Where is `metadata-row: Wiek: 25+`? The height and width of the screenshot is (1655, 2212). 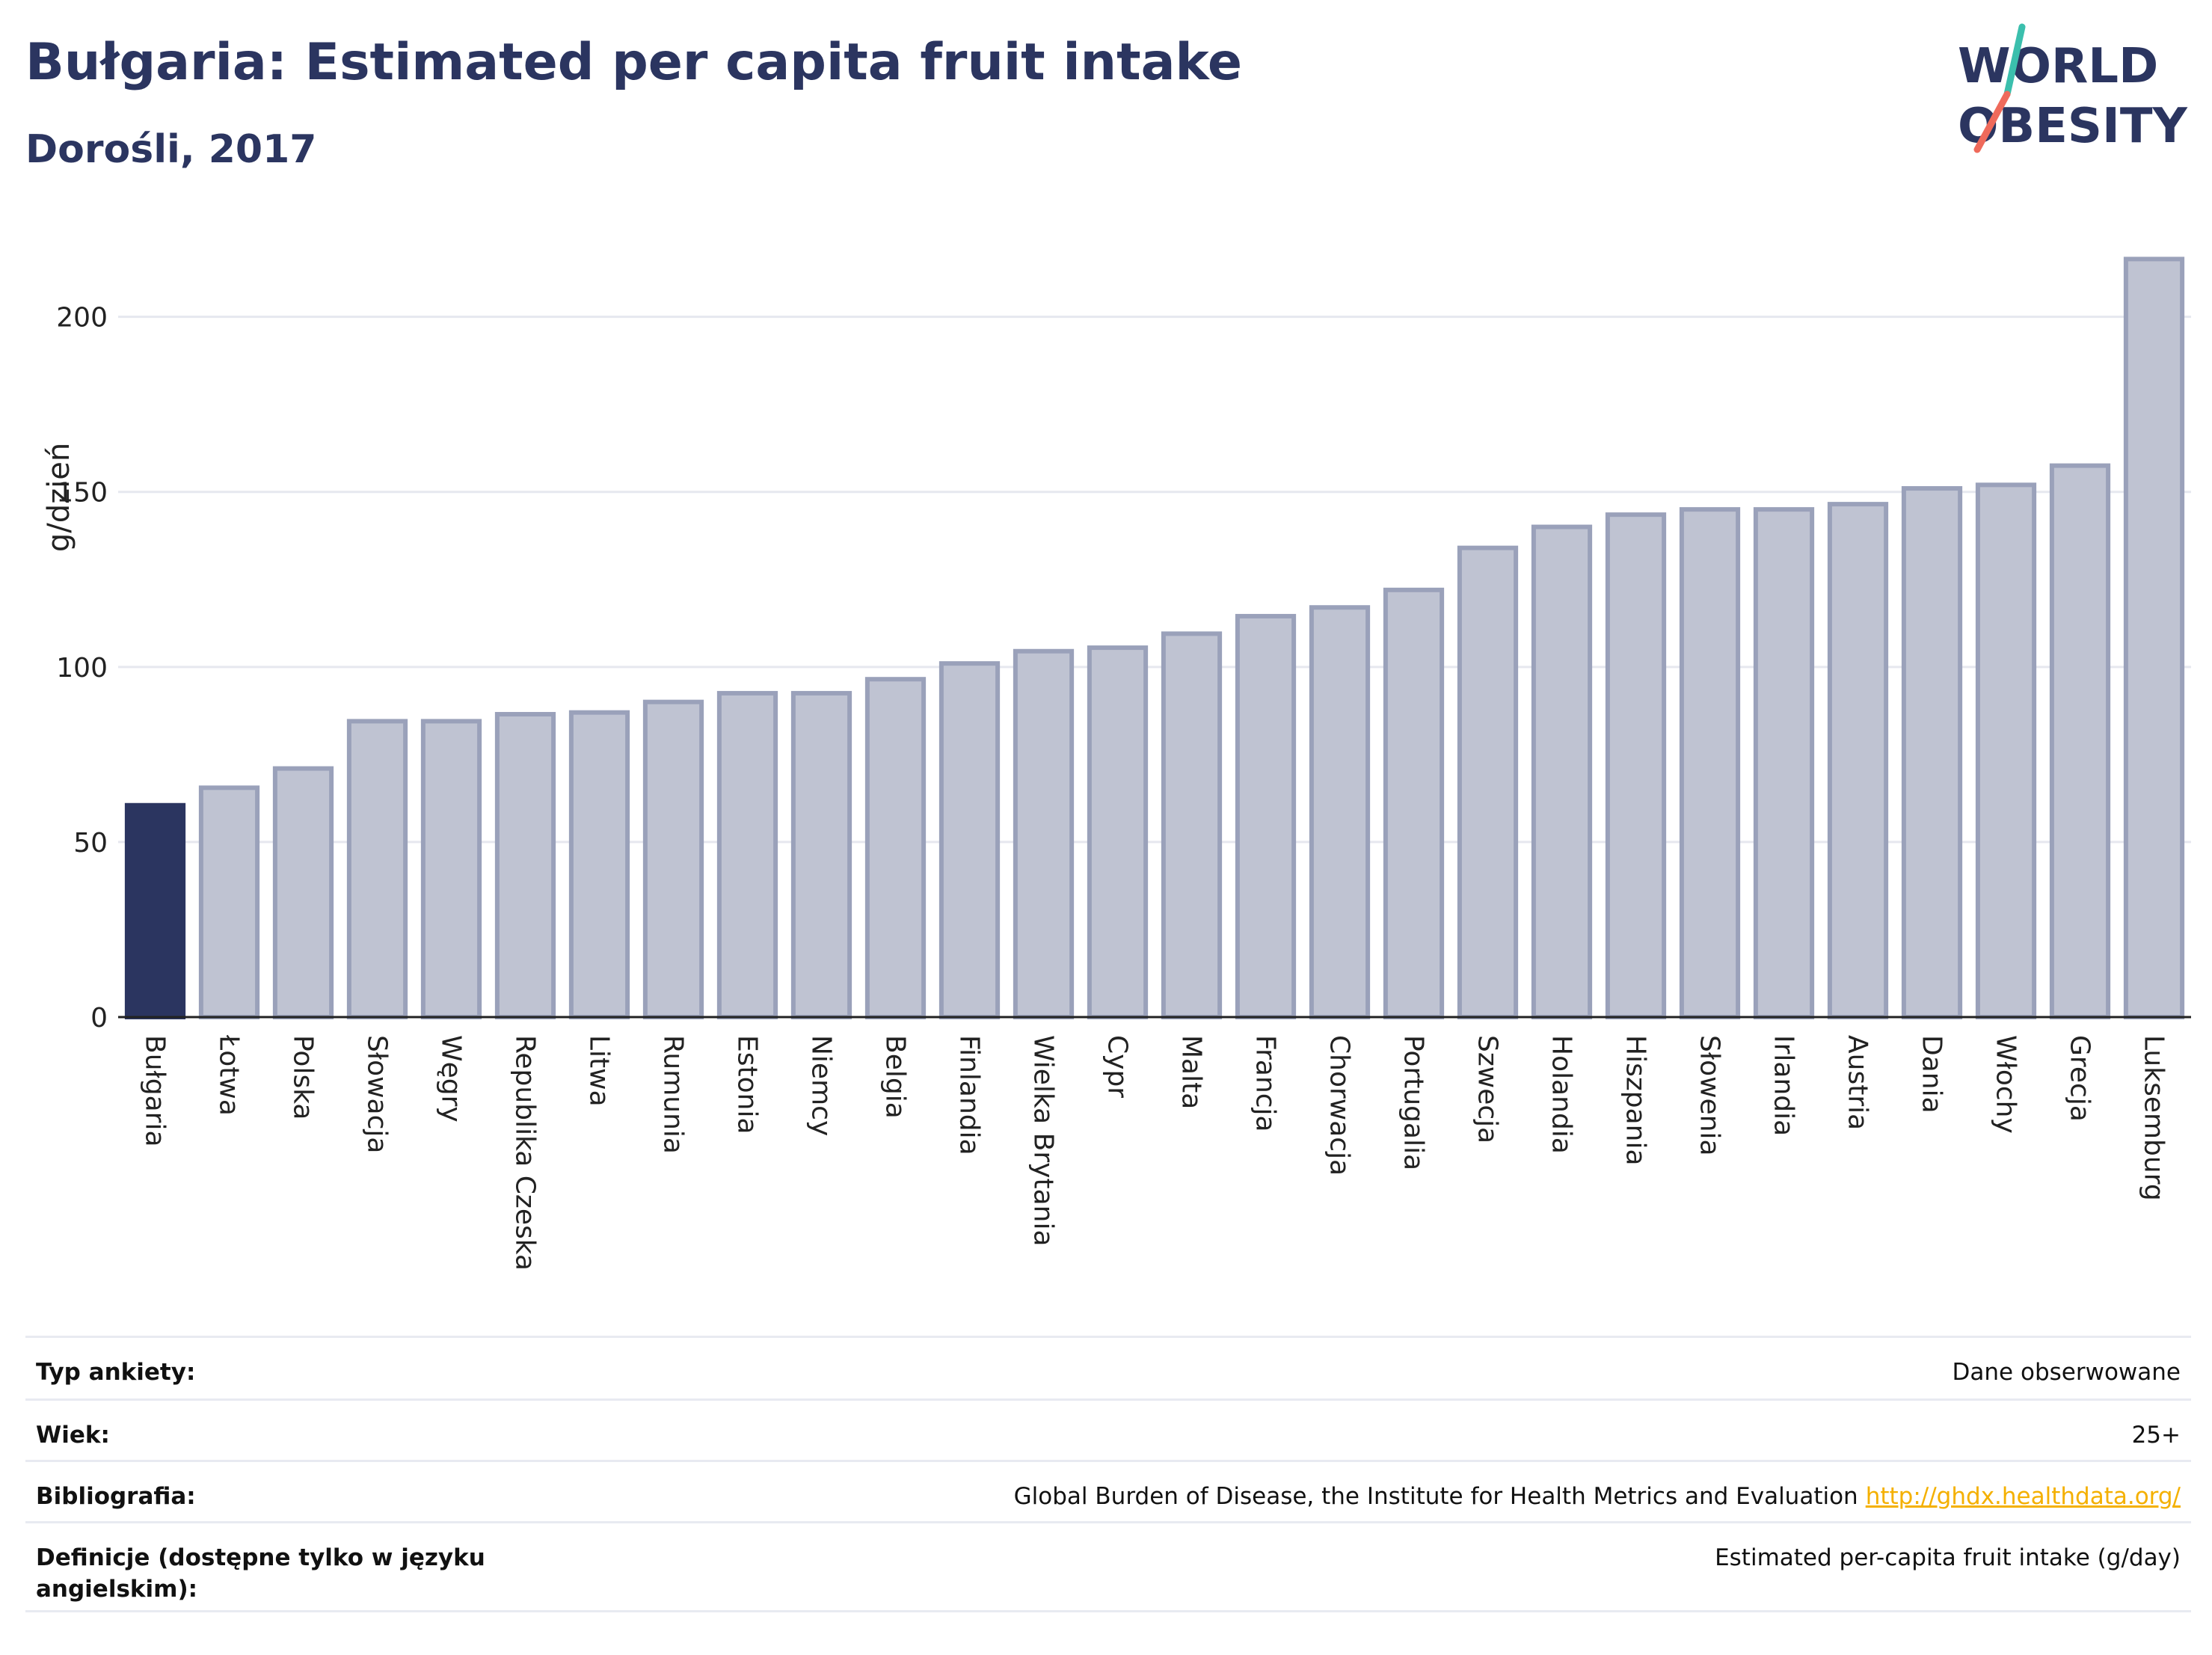
metadata-row: Wiek: 25+ is located at coordinates (1108, 1429).